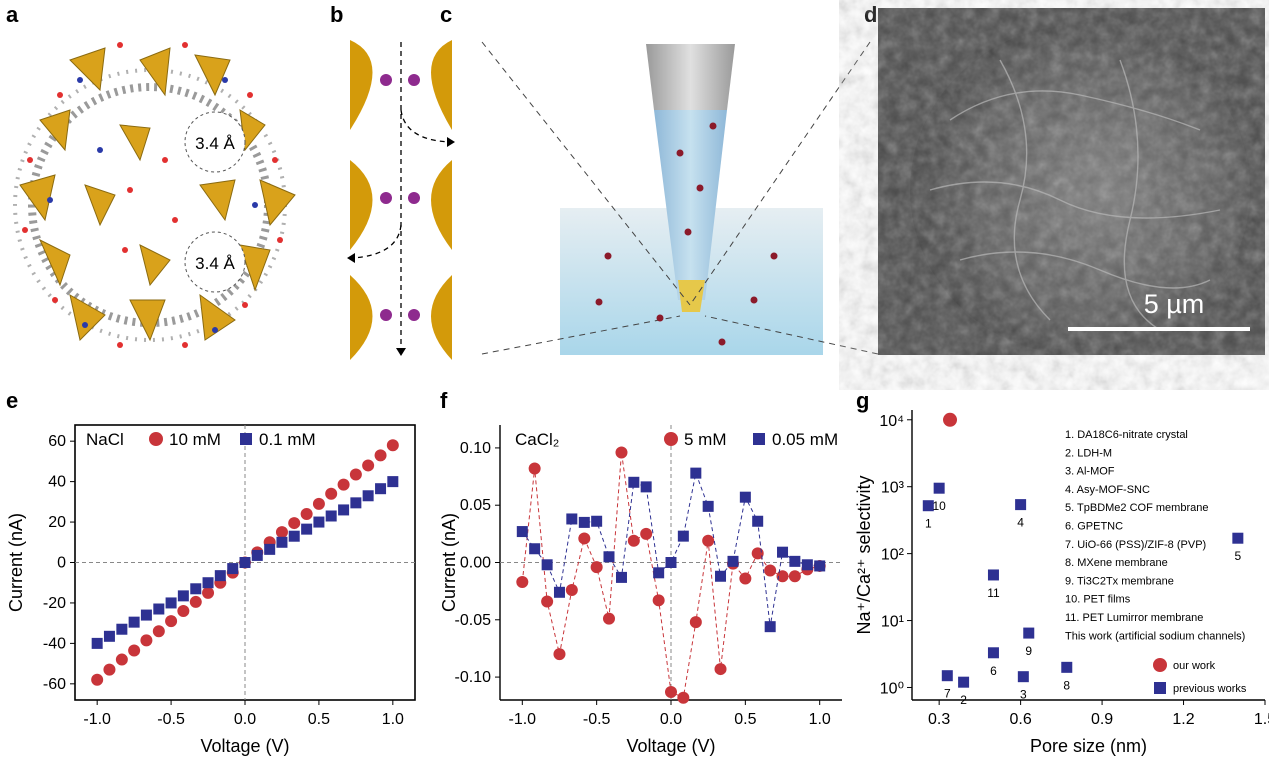 This screenshot has height=761, width=1269. What do you see at coordinates (950, 419) in the screenshot?
I see `series-our-work` at bounding box center [950, 419].